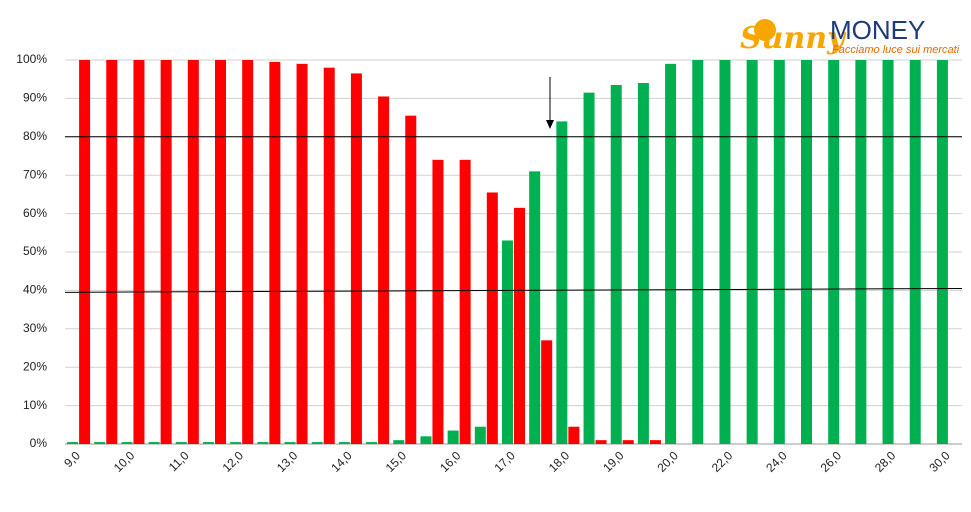 This screenshot has width=971, height=512. Describe the element at coordinates (35, 251) in the screenshot. I see `y-tick-label: 50%` at that location.